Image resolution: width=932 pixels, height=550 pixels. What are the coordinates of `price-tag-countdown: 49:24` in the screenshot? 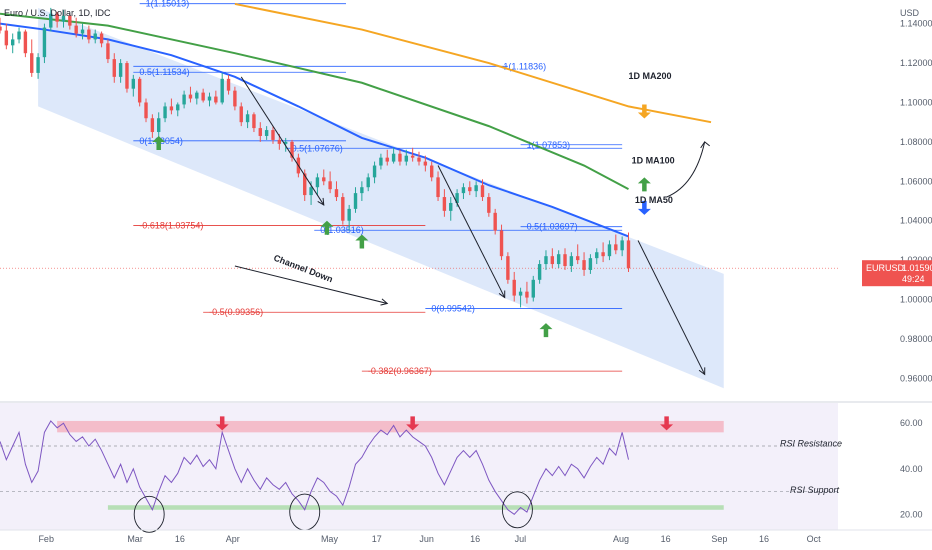 It's located at (913, 279).